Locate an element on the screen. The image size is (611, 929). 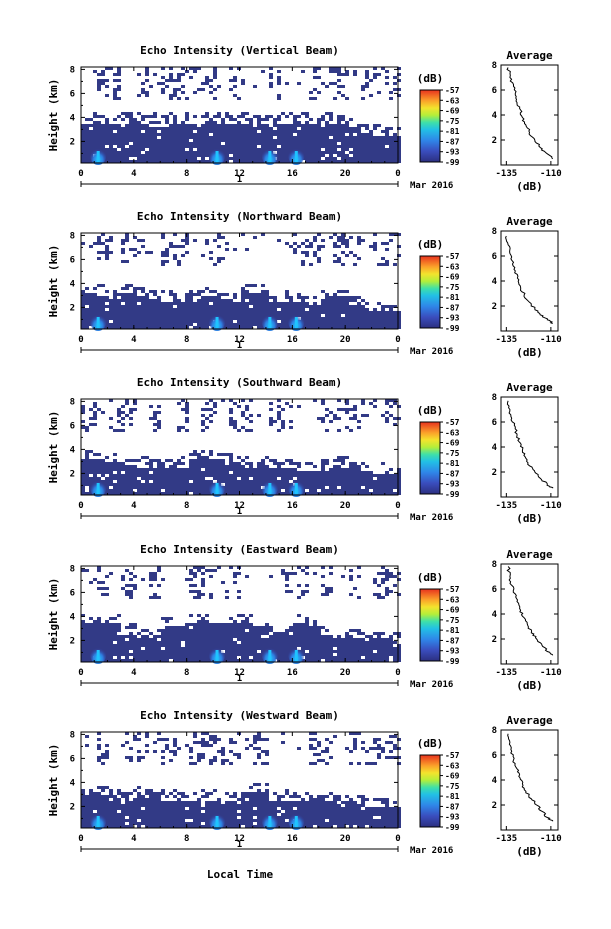
strong-echo-core is located at coordinates (217, 655).